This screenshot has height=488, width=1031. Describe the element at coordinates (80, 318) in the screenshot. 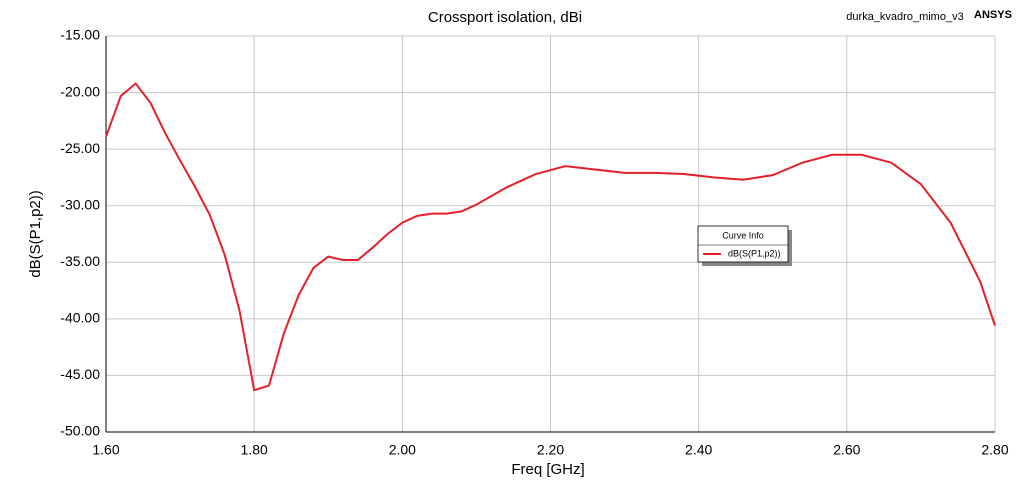

I see `y-tick-label: -40.00` at that location.